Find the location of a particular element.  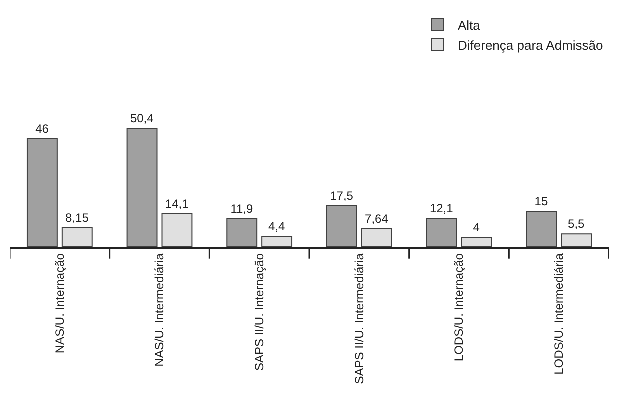

data-label: 11,9 is located at coordinates (242, 209).